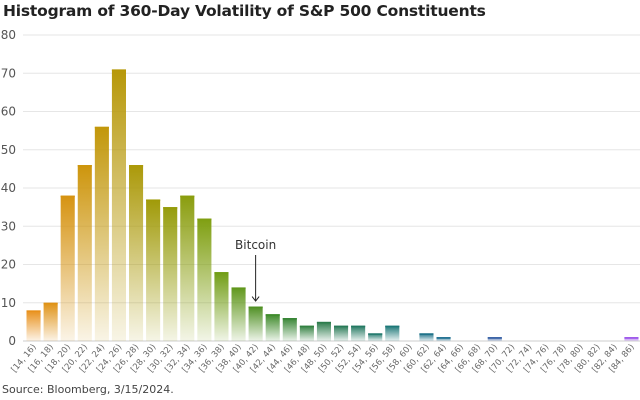 The height and width of the screenshot is (400, 640). What do you see at coordinates (12, 341) in the screenshot?
I see `y-tick-label: 0` at bounding box center [12, 341].